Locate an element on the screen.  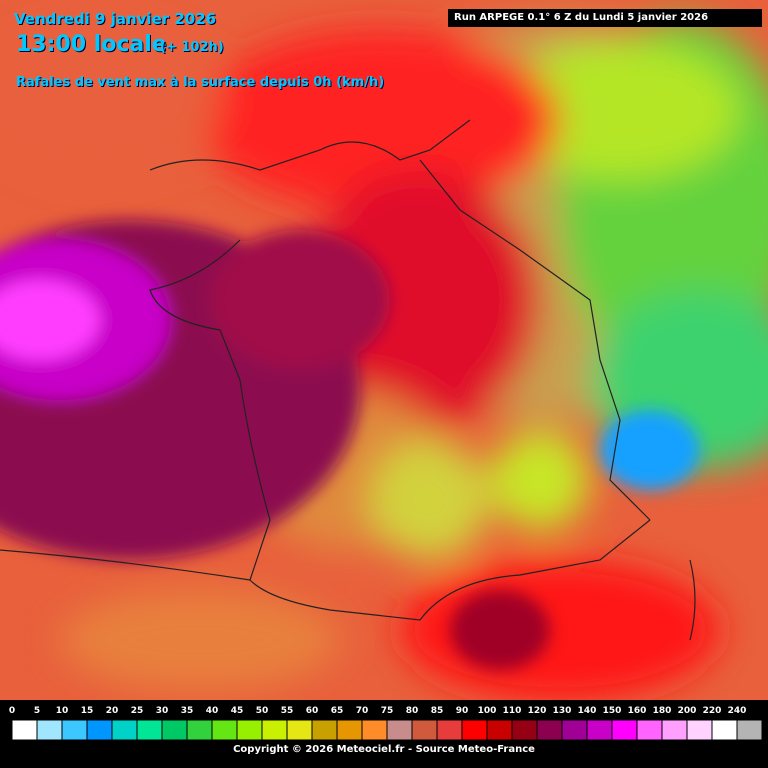
legend-label: 15 is located at coordinates (87, 711).